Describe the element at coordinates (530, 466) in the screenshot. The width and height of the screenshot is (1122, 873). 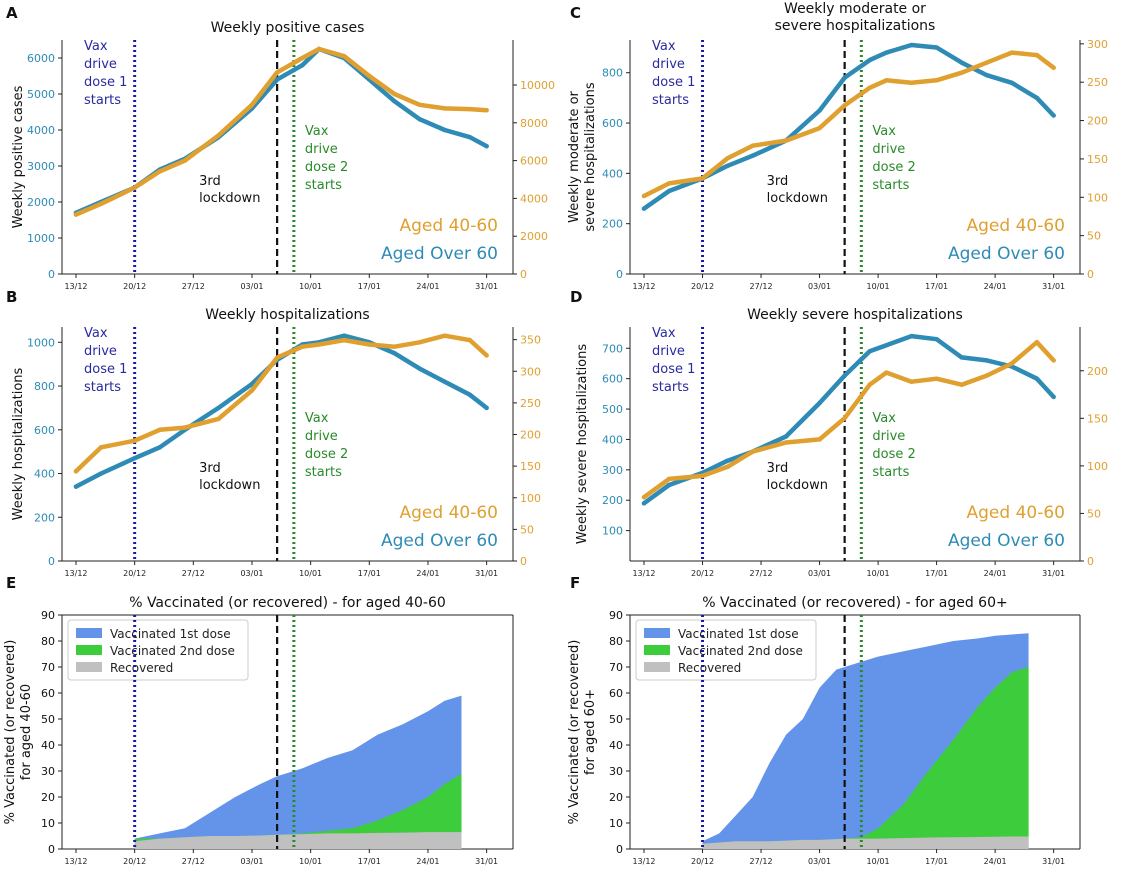
I see `y-right-tick-label: 150` at that location.